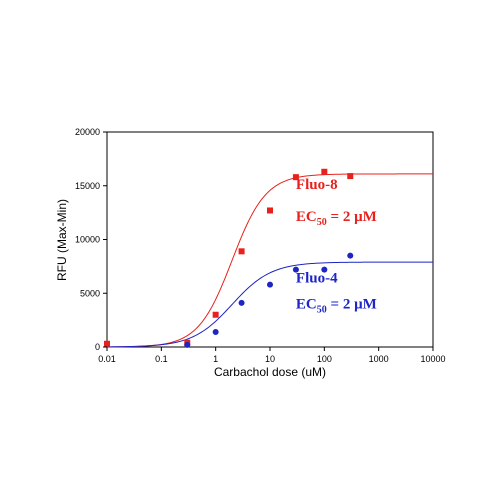  What do you see at coordinates (269, 304) in the screenshot?
I see `fluo4-fit-curve` at bounding box center [269, 304].